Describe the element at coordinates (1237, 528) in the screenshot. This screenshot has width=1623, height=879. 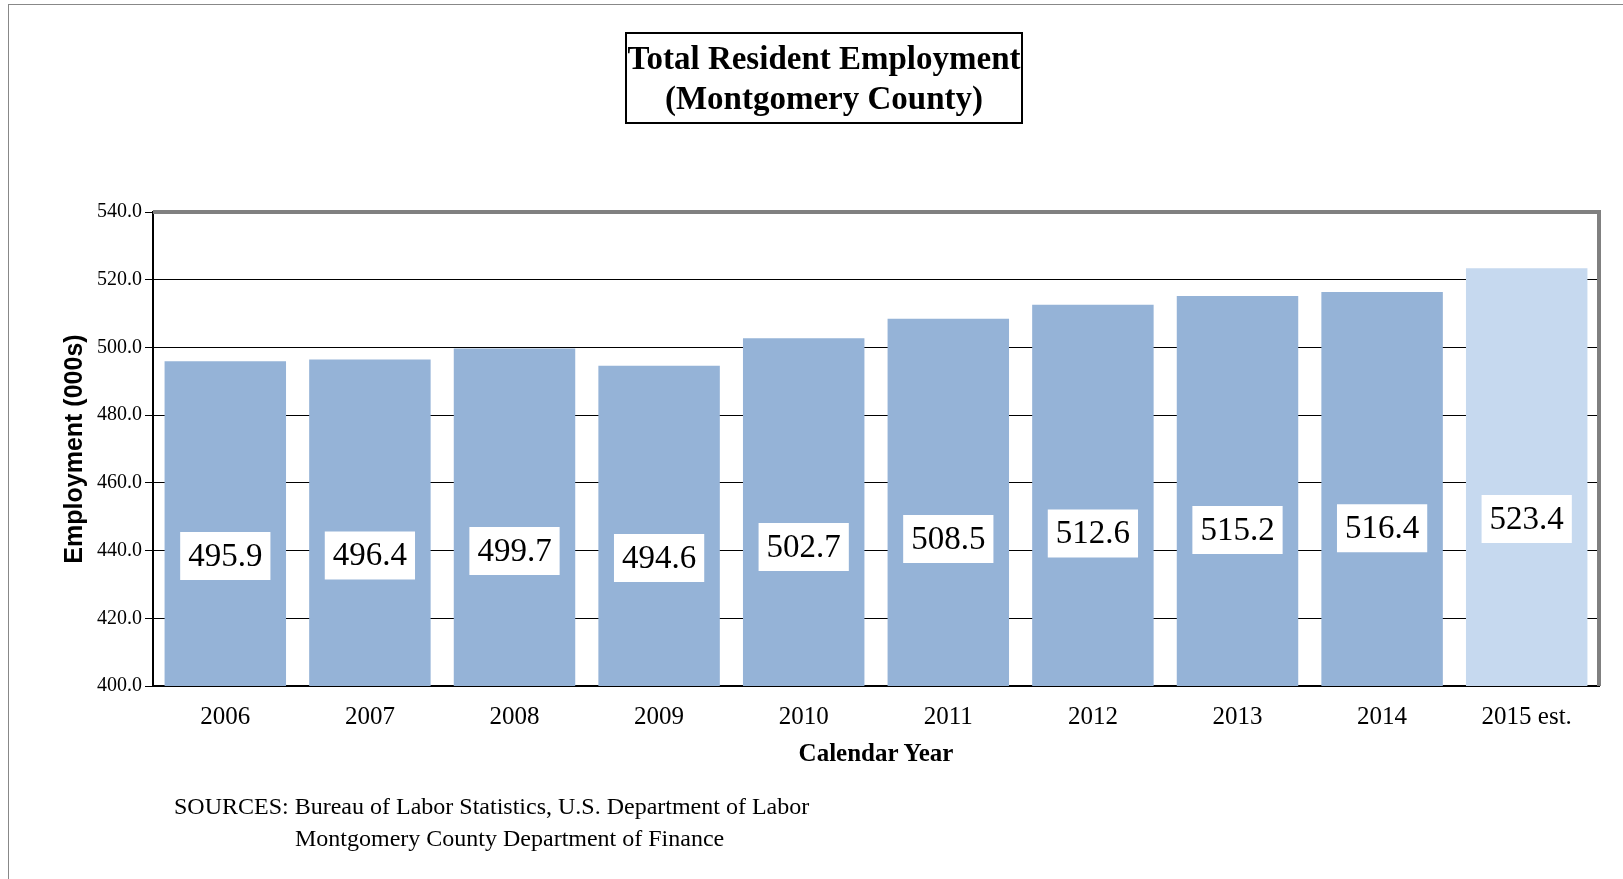
I see `data-label: 515.2` at that location.